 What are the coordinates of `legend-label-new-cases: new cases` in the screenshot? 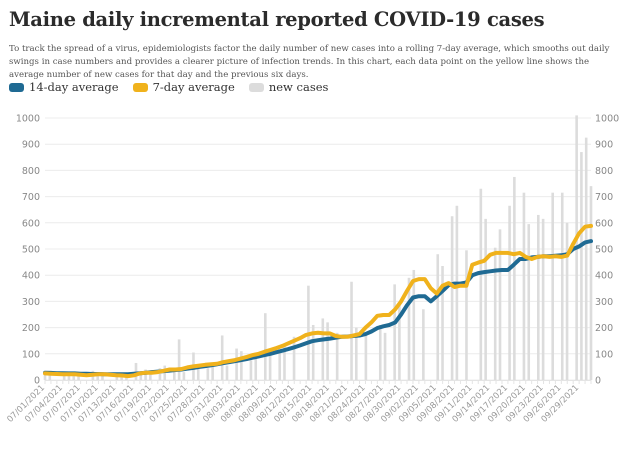 It's located at (298, 87).